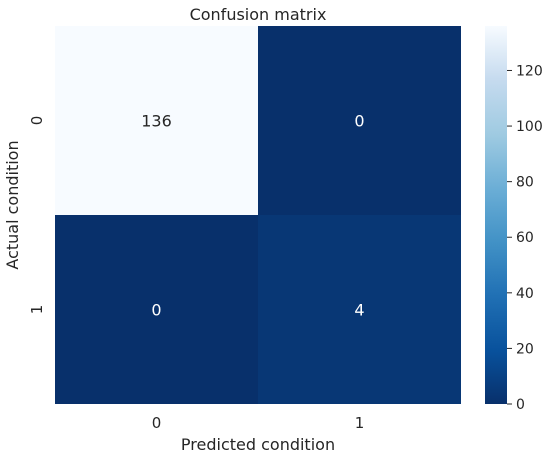  I want to click on x-tick-label: 1, so click(360, 423).